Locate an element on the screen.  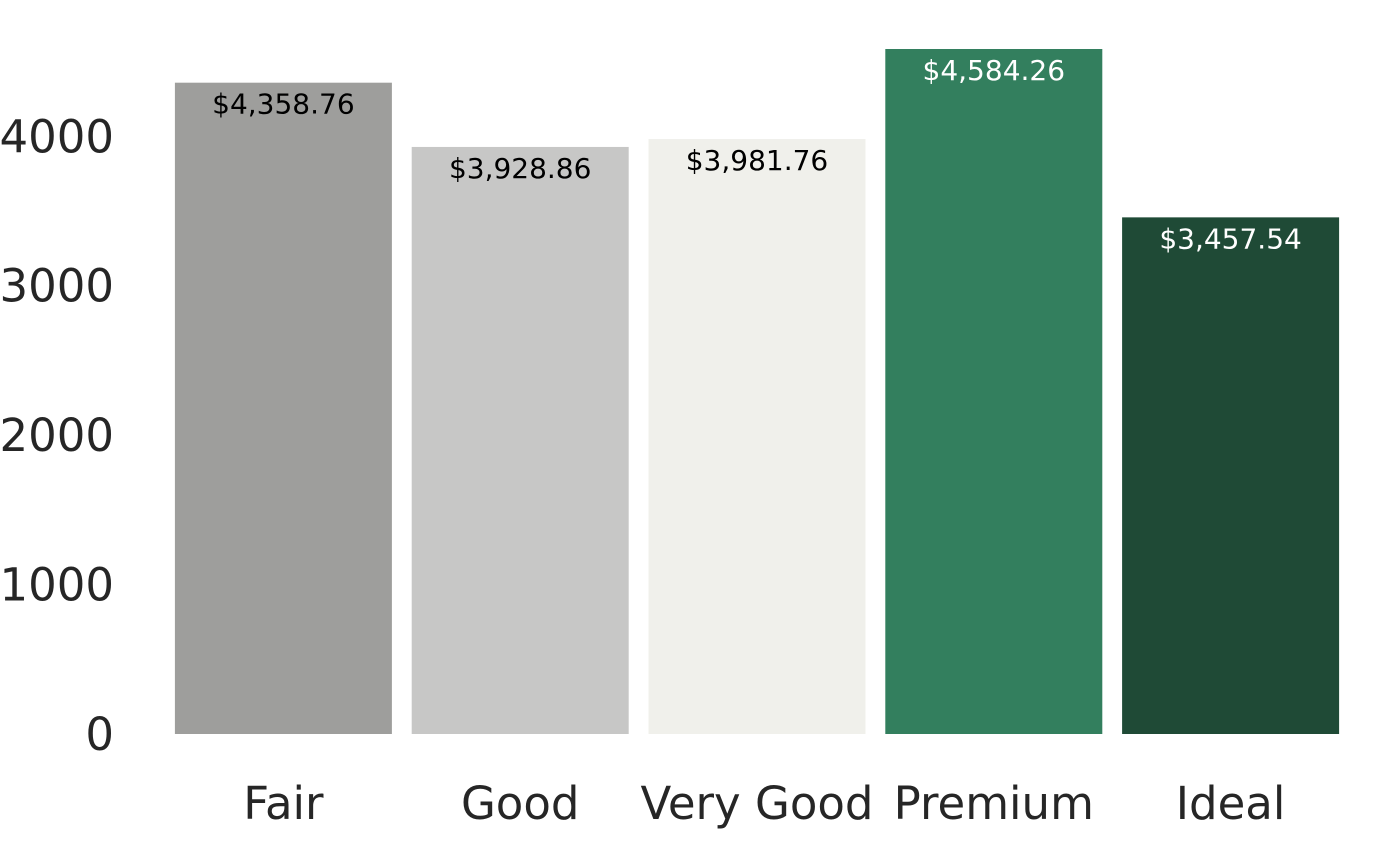
bar-value-label: $3,981.76 is located at coordinates (757, 160).